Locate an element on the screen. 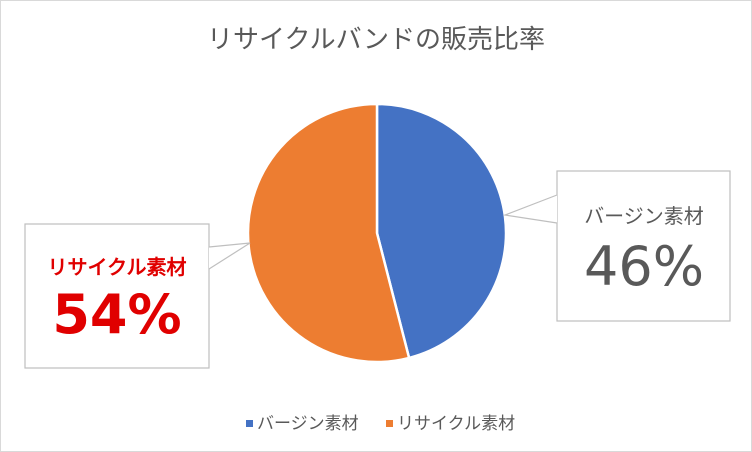 The height and width of the screenshot is (452, 752). callout-2: リサイクル素材 54% is located at coordinates (137, 296).